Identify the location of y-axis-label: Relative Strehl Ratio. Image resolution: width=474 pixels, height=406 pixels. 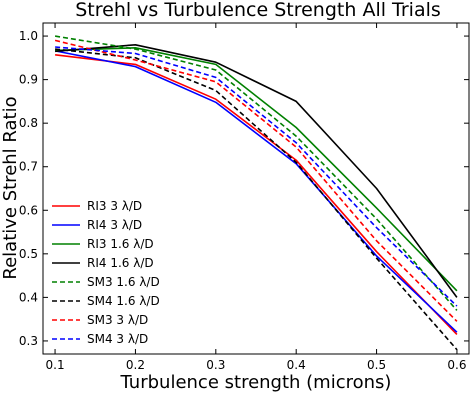
(10, 187).